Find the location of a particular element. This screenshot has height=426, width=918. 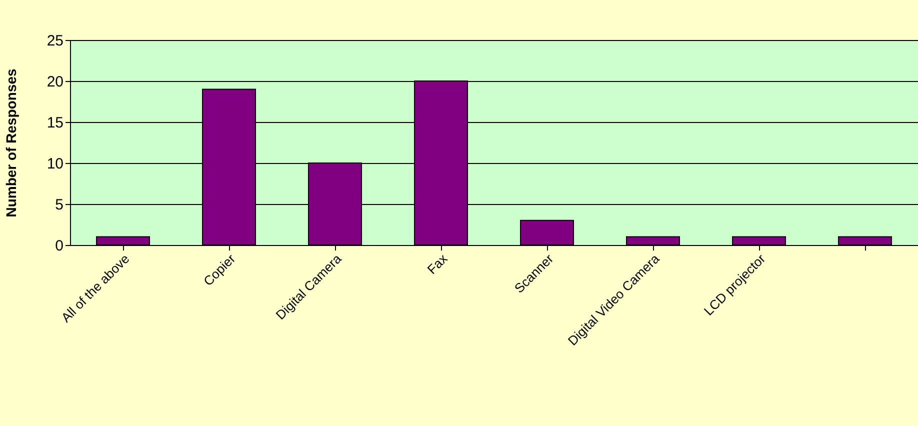

y-tick-label: 5 is located at coordinates (59, 205).